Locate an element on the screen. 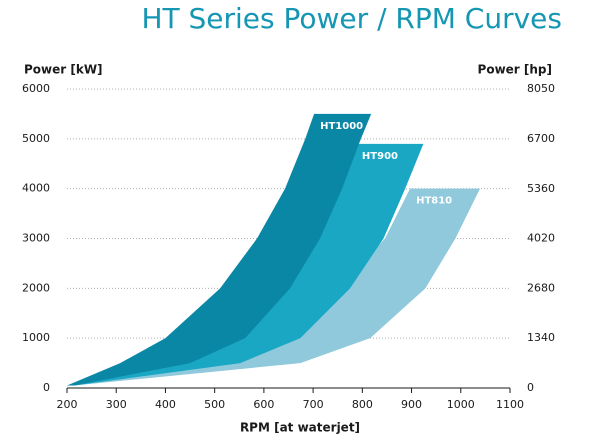  y-tick-label: 6000 is located at coordinates (36, 88).